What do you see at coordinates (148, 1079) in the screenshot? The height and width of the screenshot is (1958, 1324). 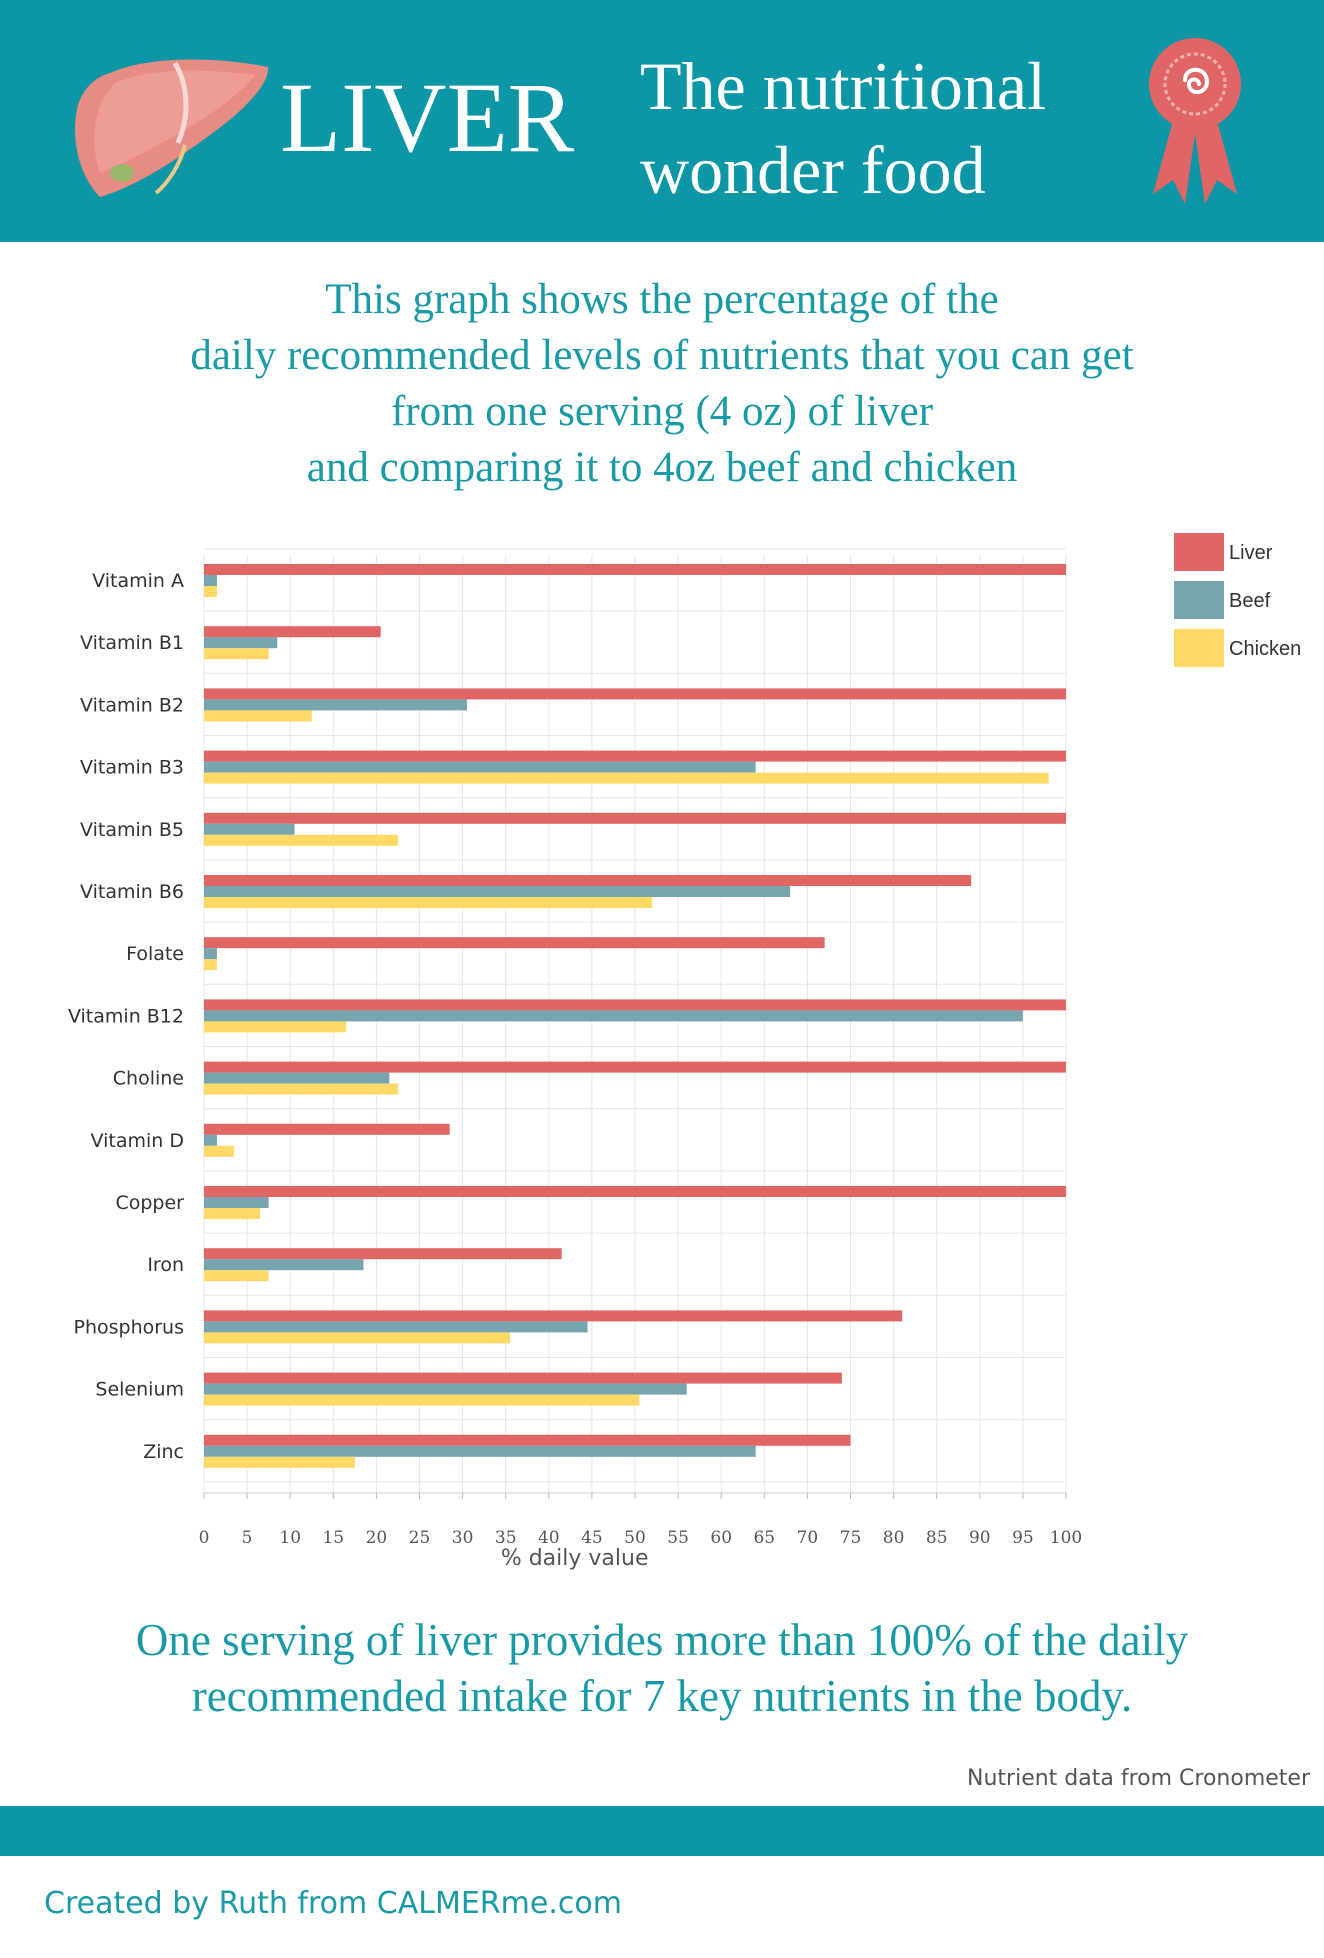 I see `category-label: Choline` at bounding box center [148, 1079].